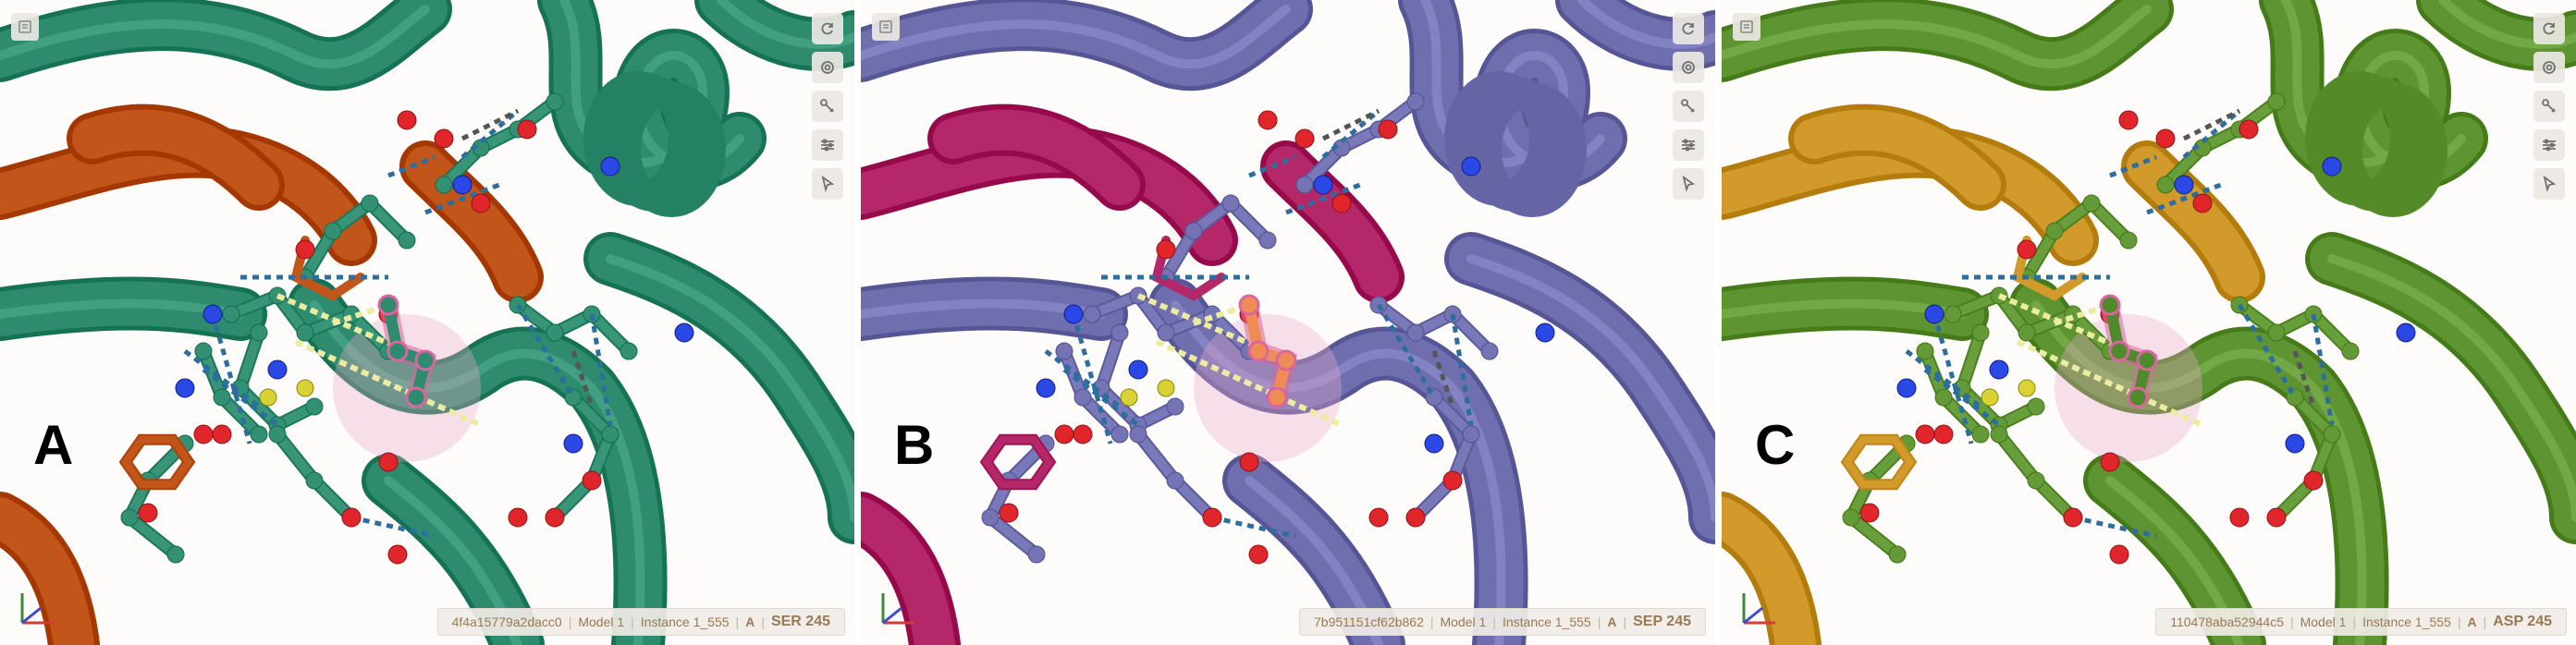  Describe the element at coordinates (2406, 622) in the screenshot. I see `instance-label: Instance 1_555` at that location.